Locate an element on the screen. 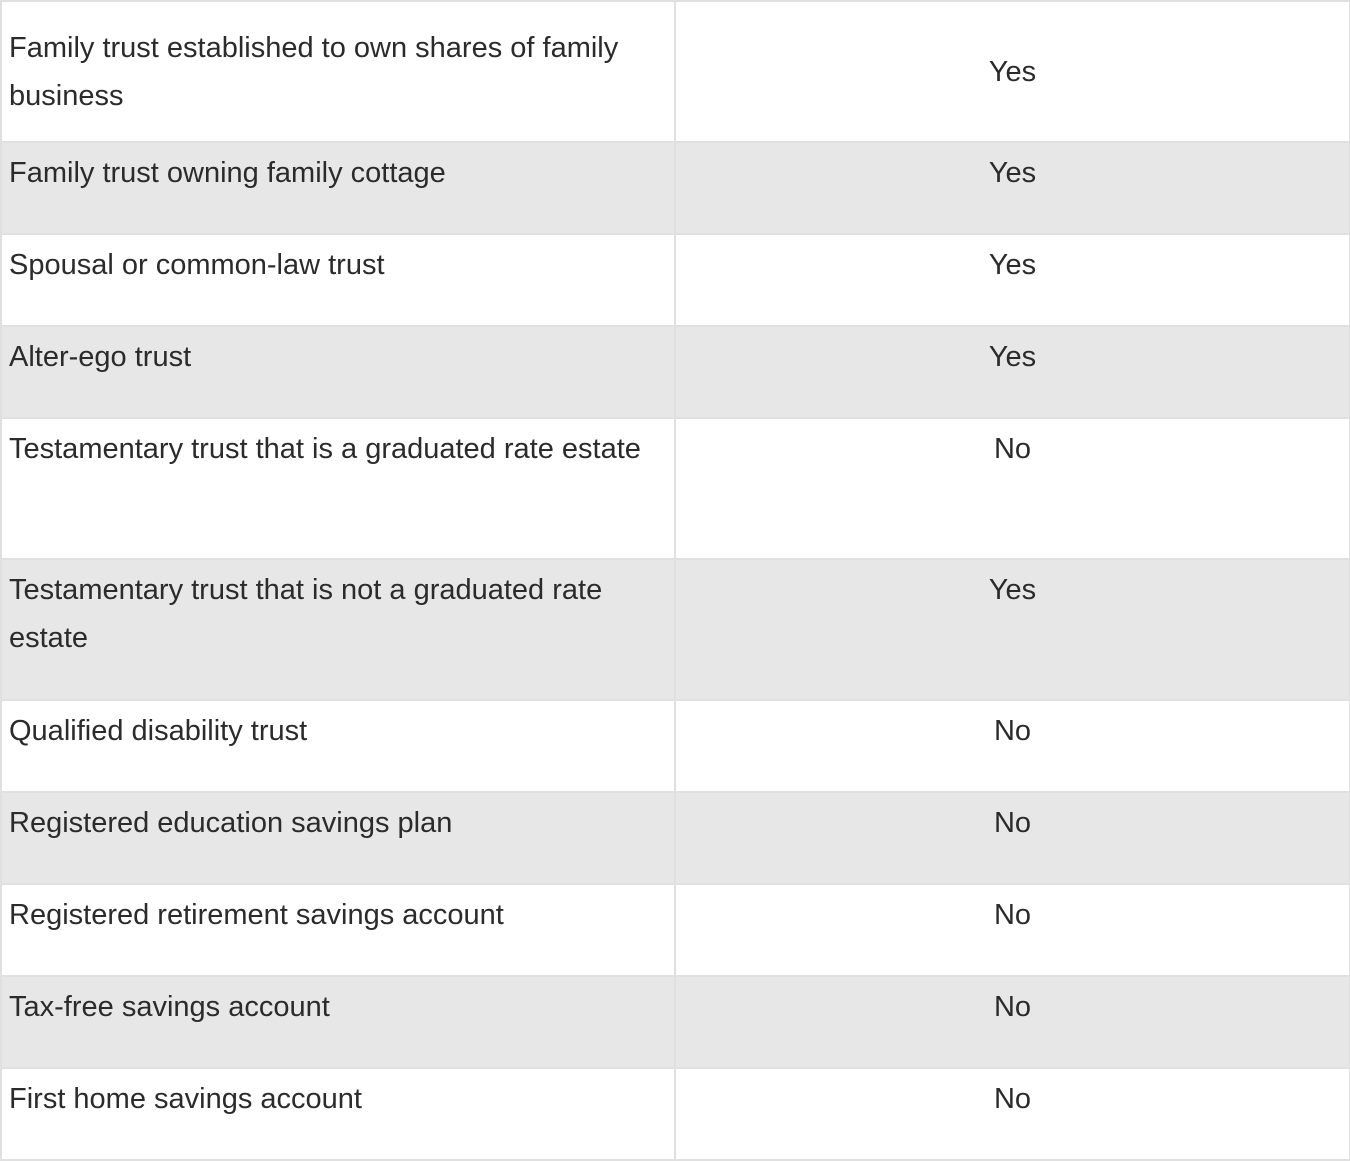 The width and height of the screenshot is (1350, 1161). table-row: Spousal or common-law trust Yes is located at coordinates (675, 280).